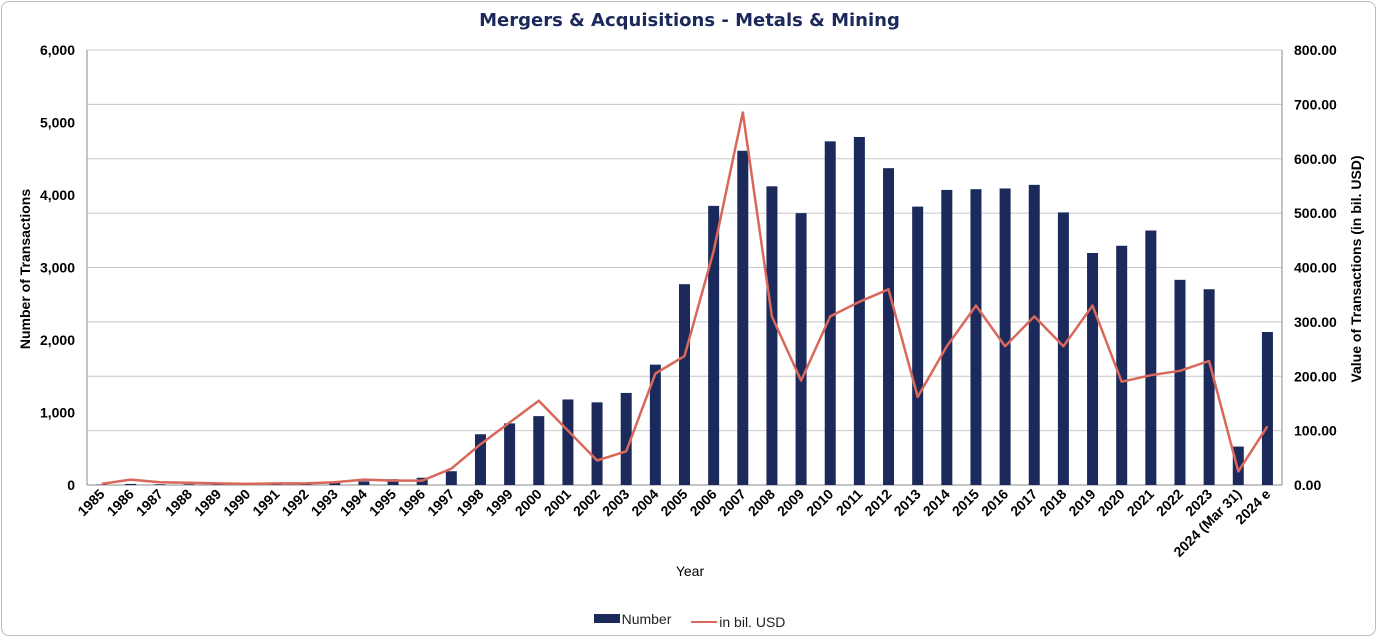 The width and height of the screenshot is (1379, 639). Describe the element at coordinates (382, 502) in the screenshot. I see `x-tick-label: 1995` at that location.